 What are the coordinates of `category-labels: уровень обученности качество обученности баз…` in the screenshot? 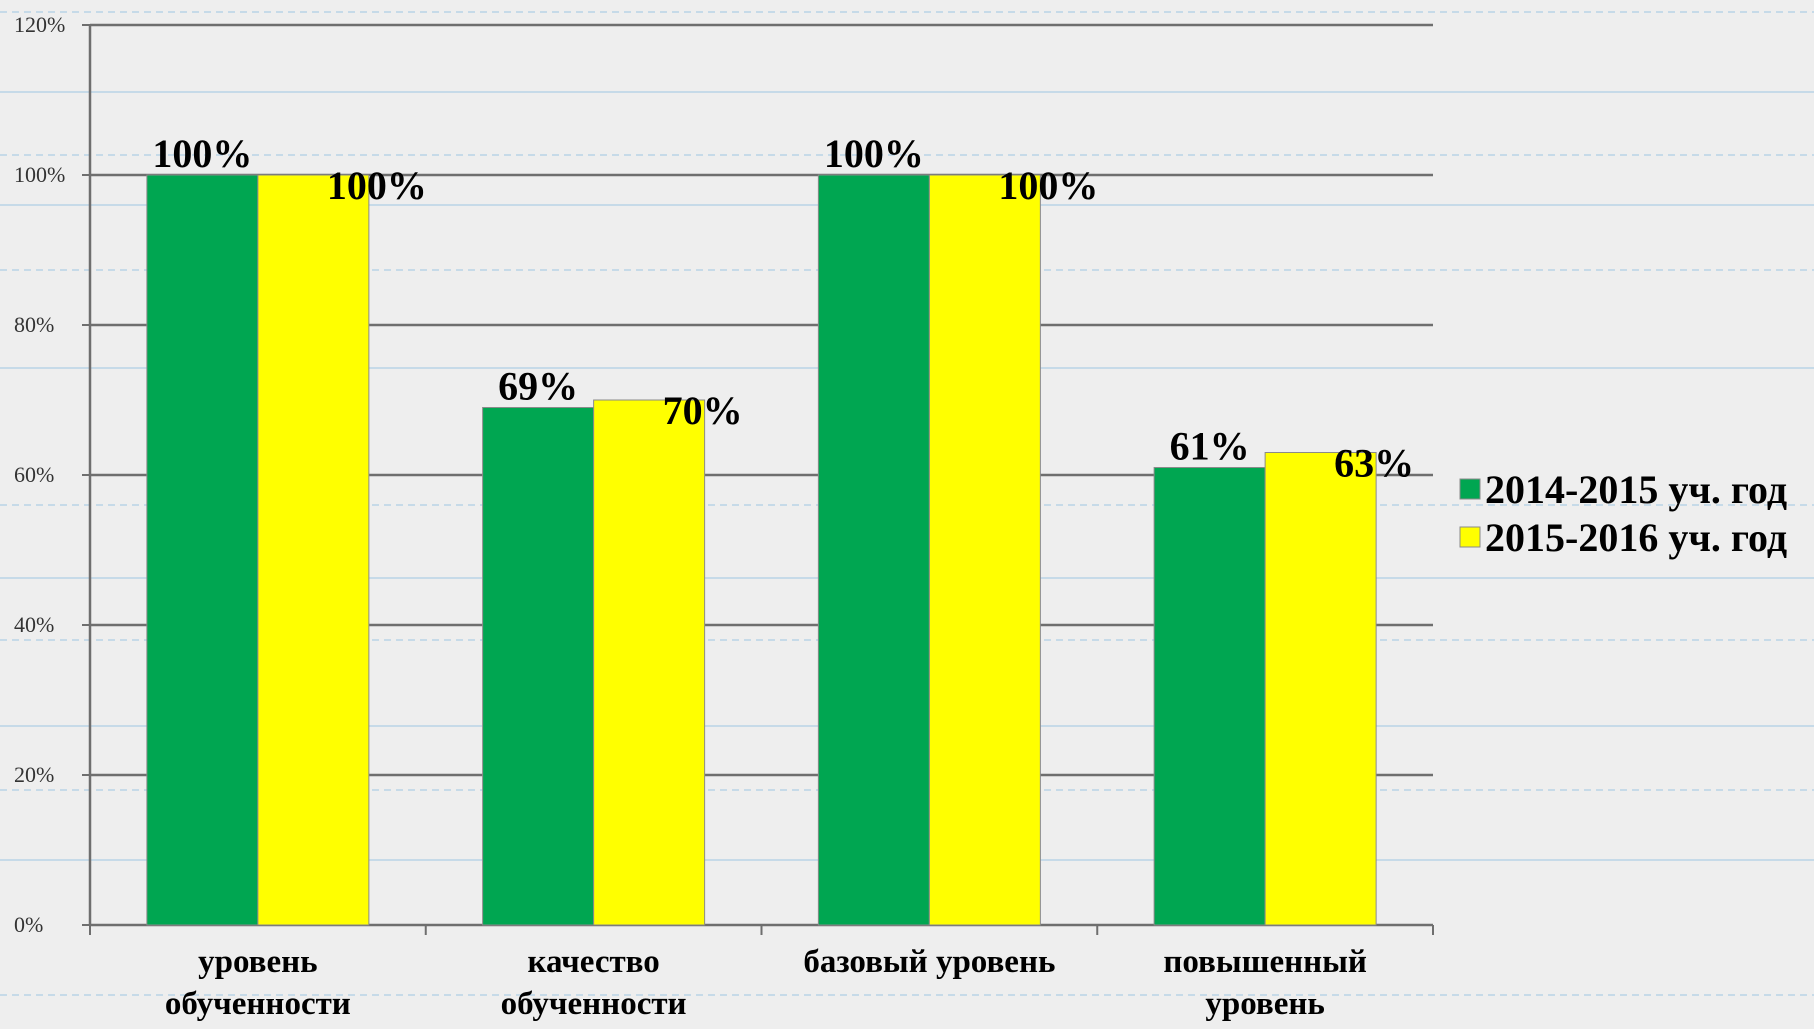 It's located at (766, 983).